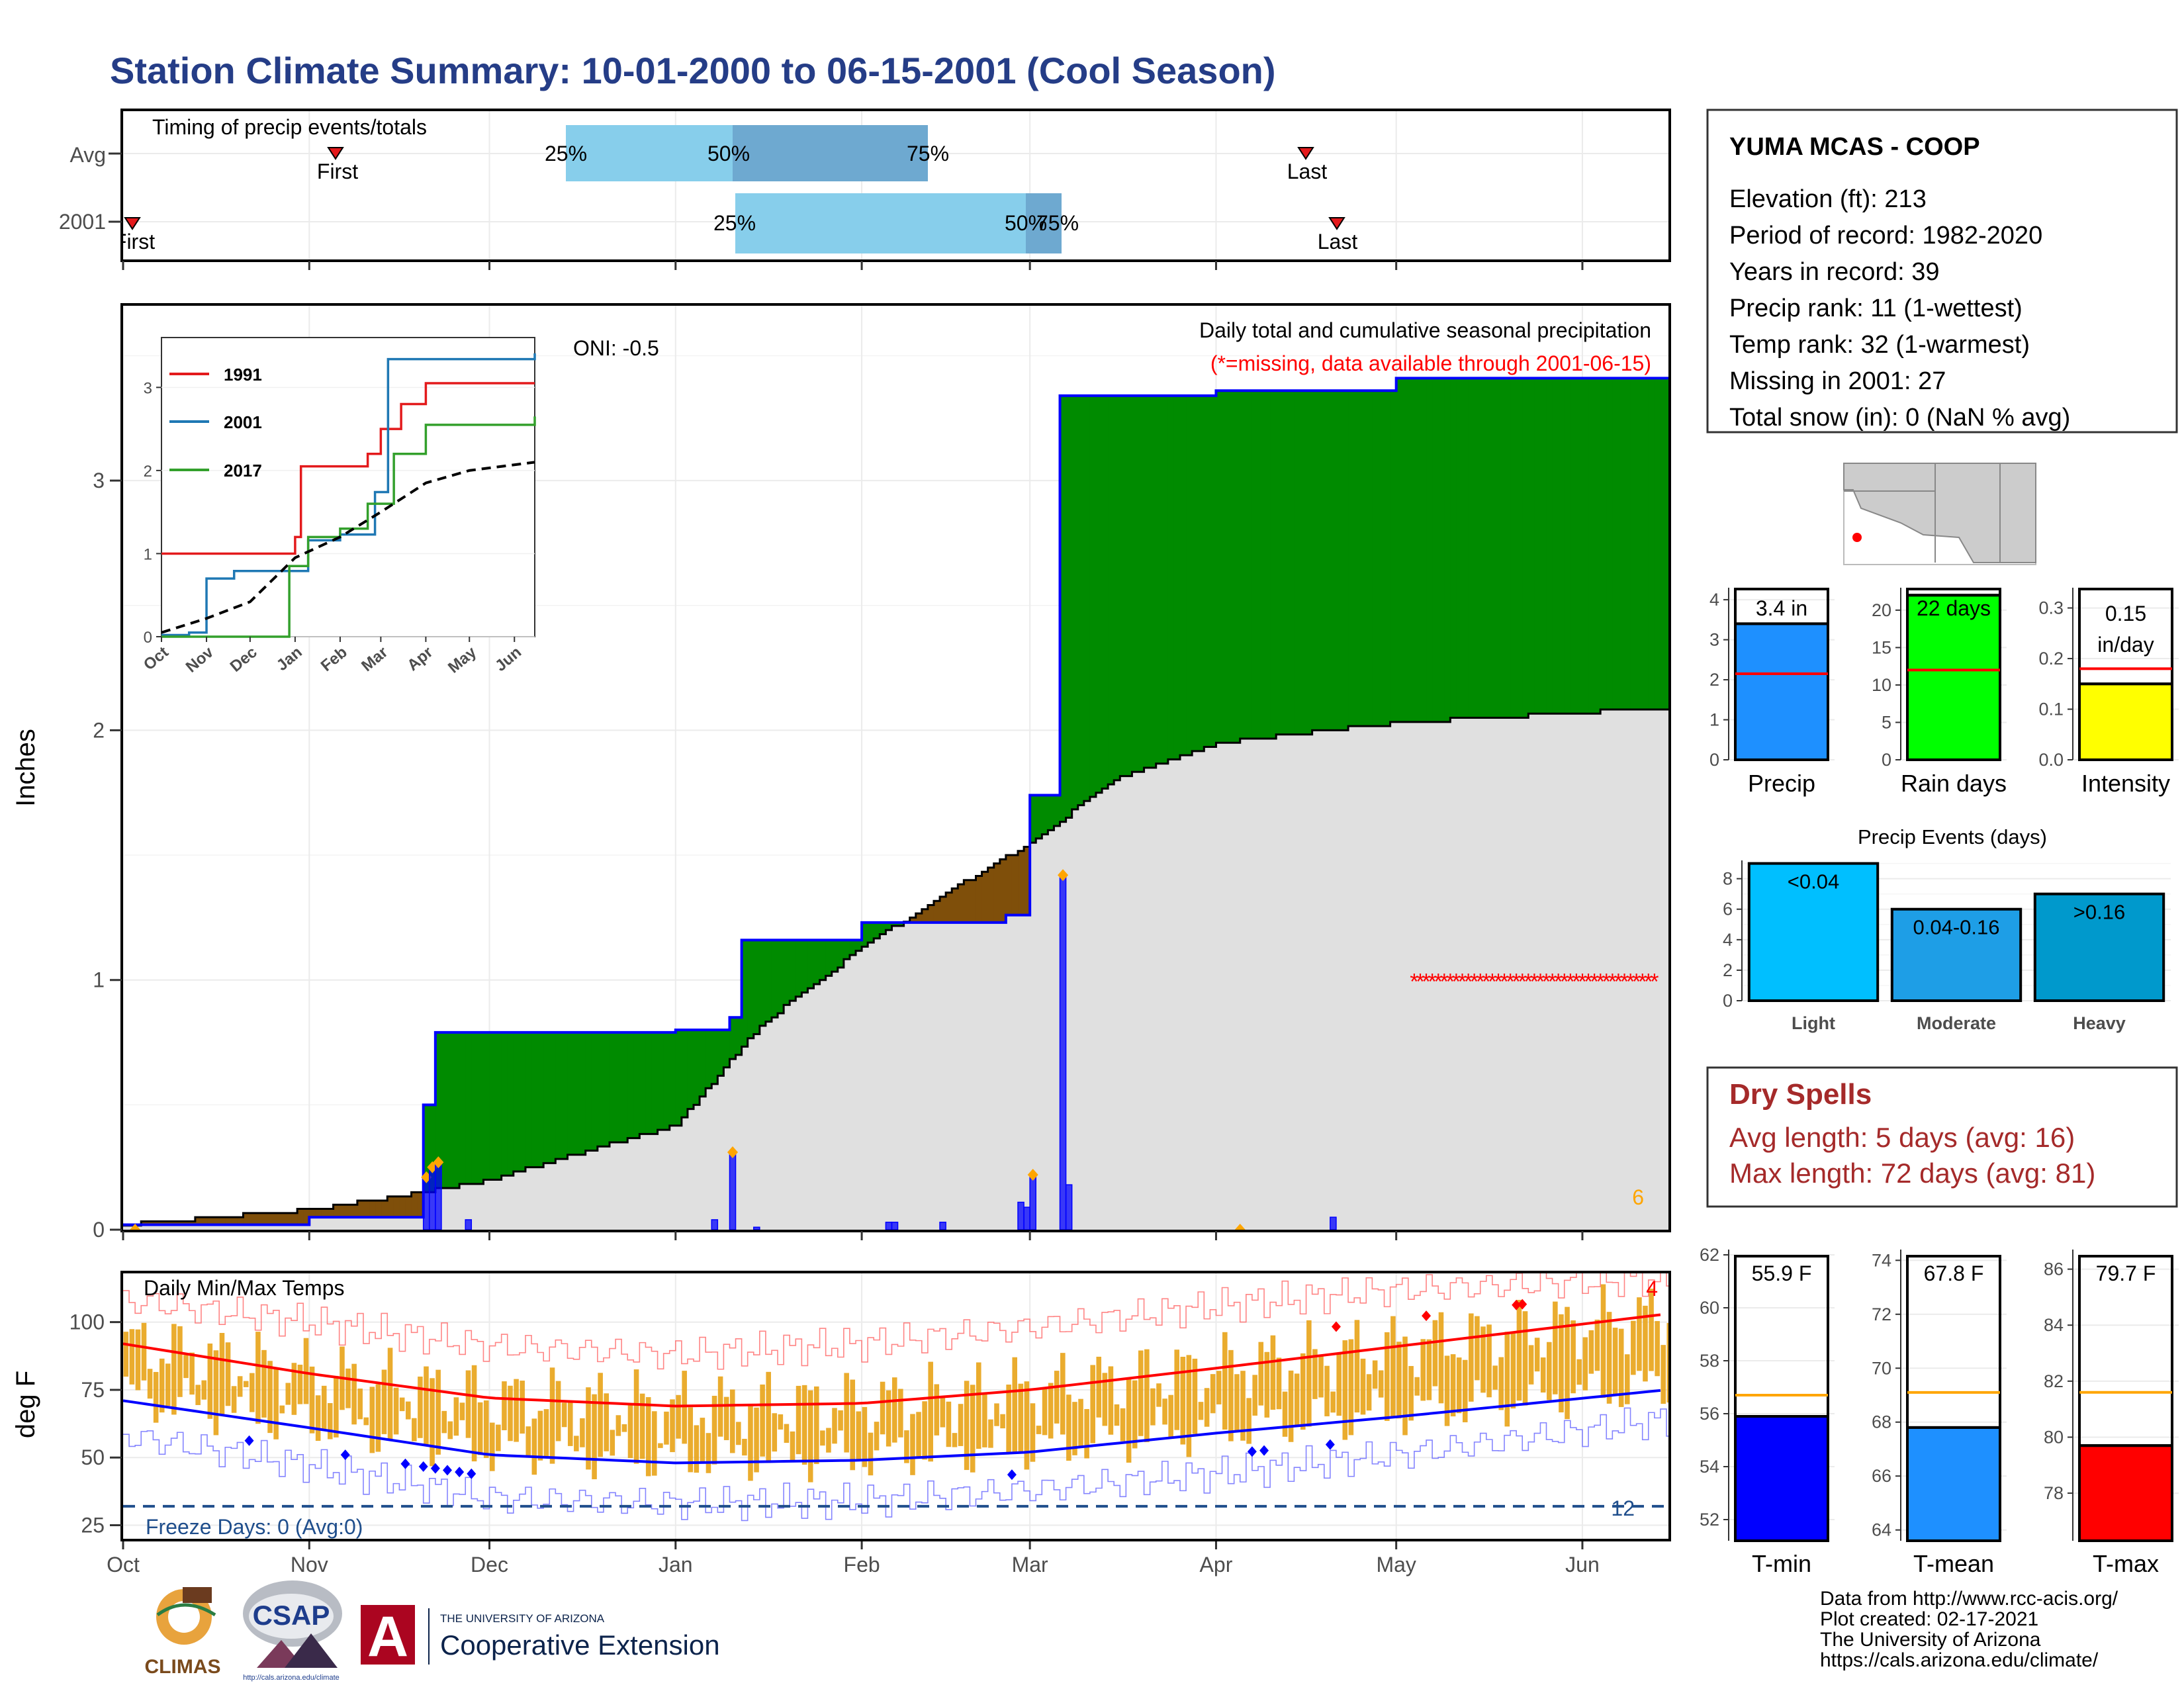  Describe the element at coordinates (1880, 345) in the screenshot. I see `station-line-4: Temp rank: 32 (1-warmest)` at that location.